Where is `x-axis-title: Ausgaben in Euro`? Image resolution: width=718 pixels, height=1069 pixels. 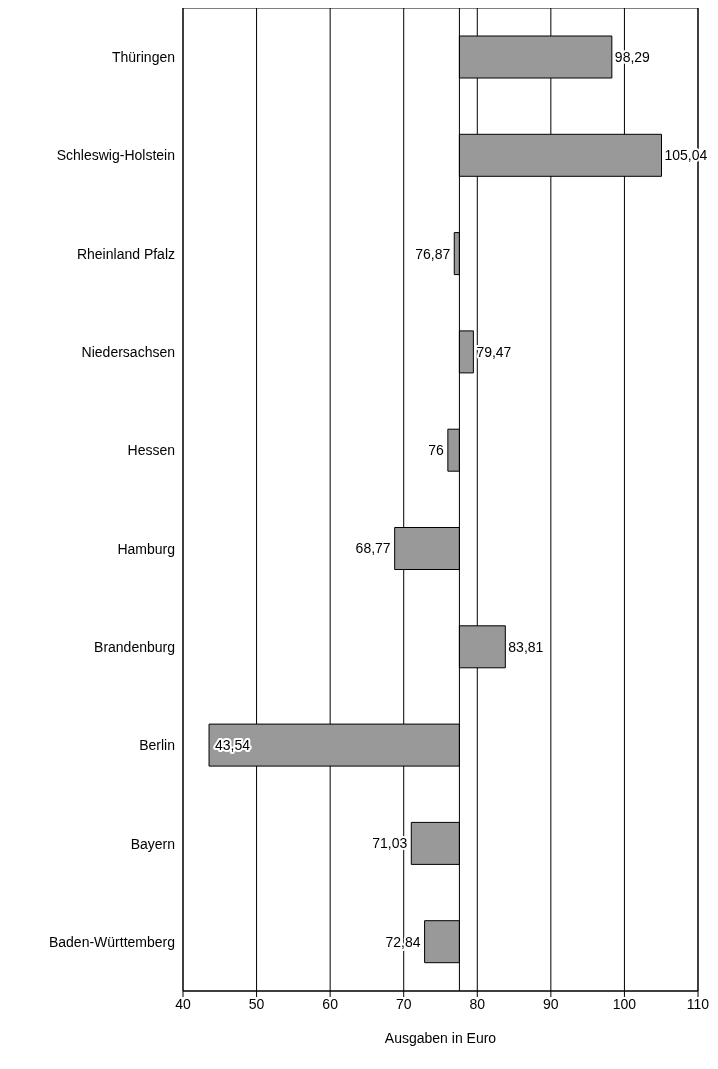
x-axis-title: Ausgaben in Euro is located at coordinates (440, 1038).